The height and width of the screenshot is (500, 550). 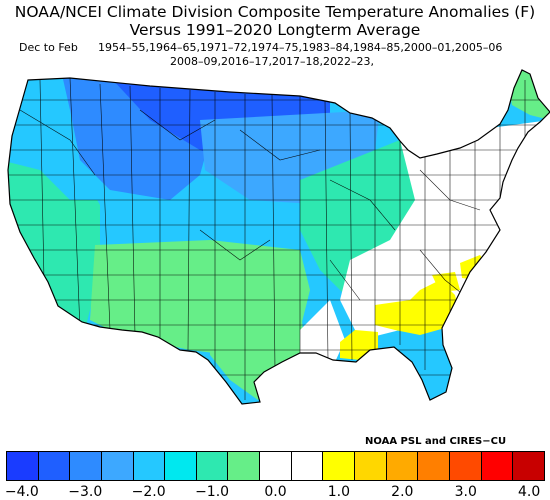 What do you see at coordinates (417, 307) in the screenshot?
I see `region-southeast` at bounding box center [417, 307].